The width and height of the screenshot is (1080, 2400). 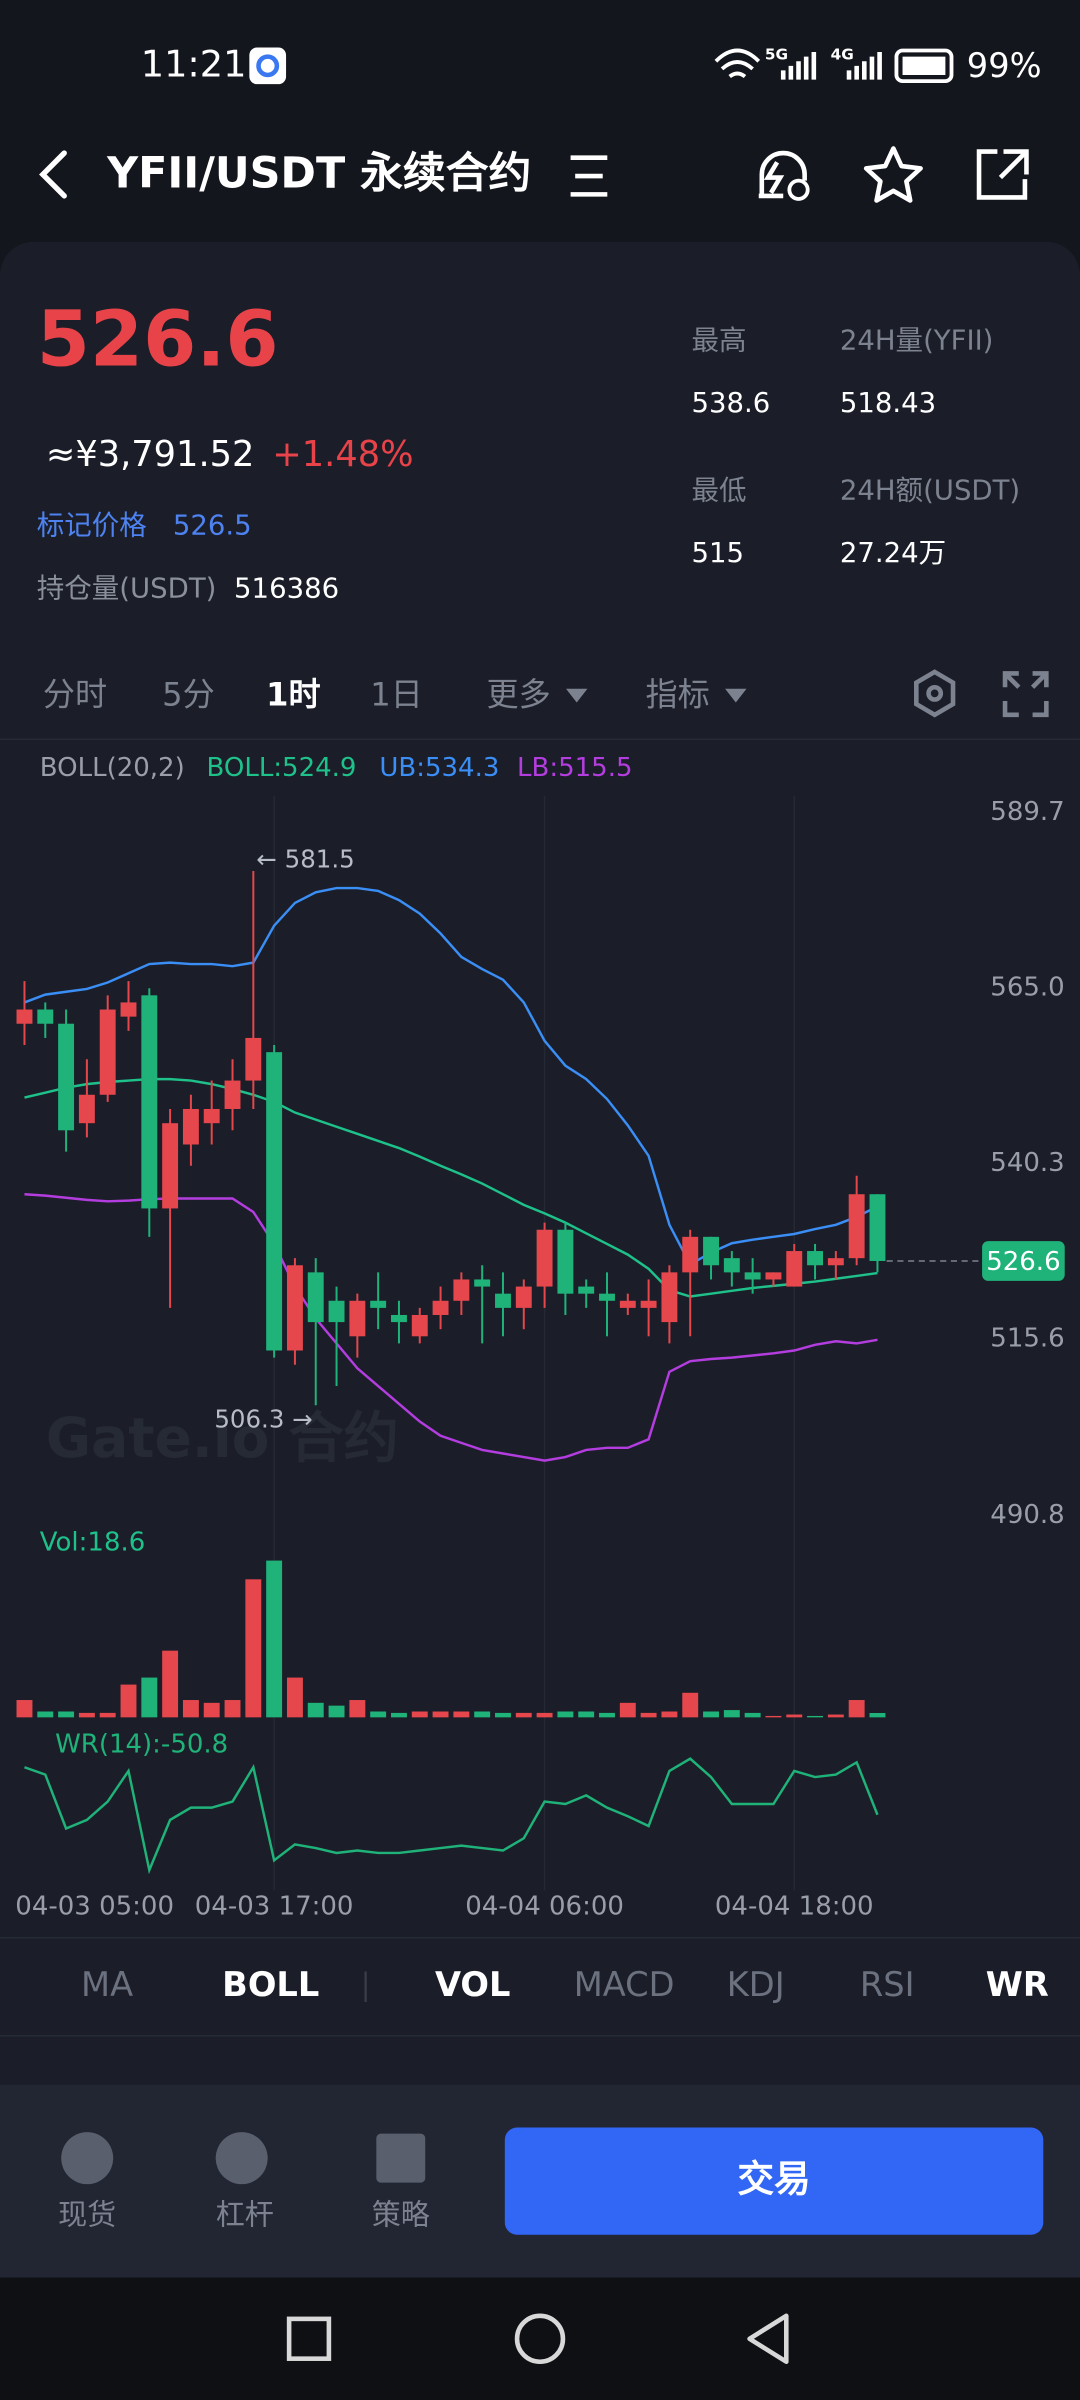 I want to click on indicator-tab: WR, so click(x=1017, y=1984).